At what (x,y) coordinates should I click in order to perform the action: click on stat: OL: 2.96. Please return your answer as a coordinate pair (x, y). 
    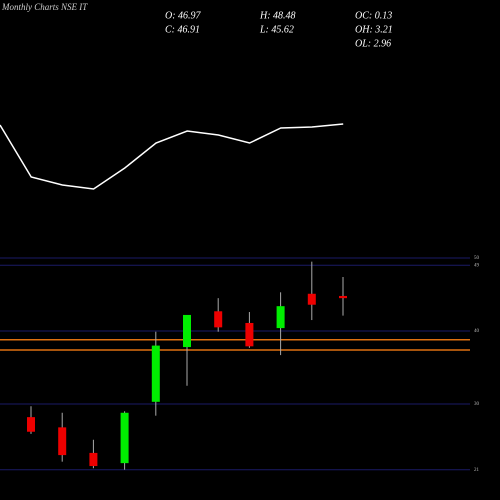
    Looking at the image, I should click on (373, 43).